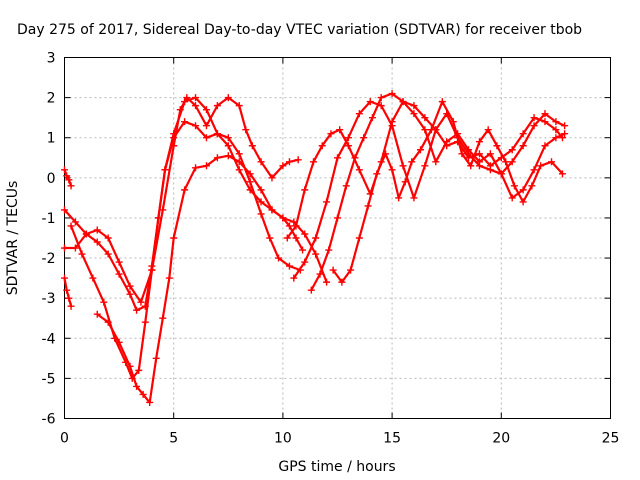 This screenshot has width=640, height=480. Describe the element at coordinates (49, 379) in the screenshot. I see `y-tick-label: -5` at that location.